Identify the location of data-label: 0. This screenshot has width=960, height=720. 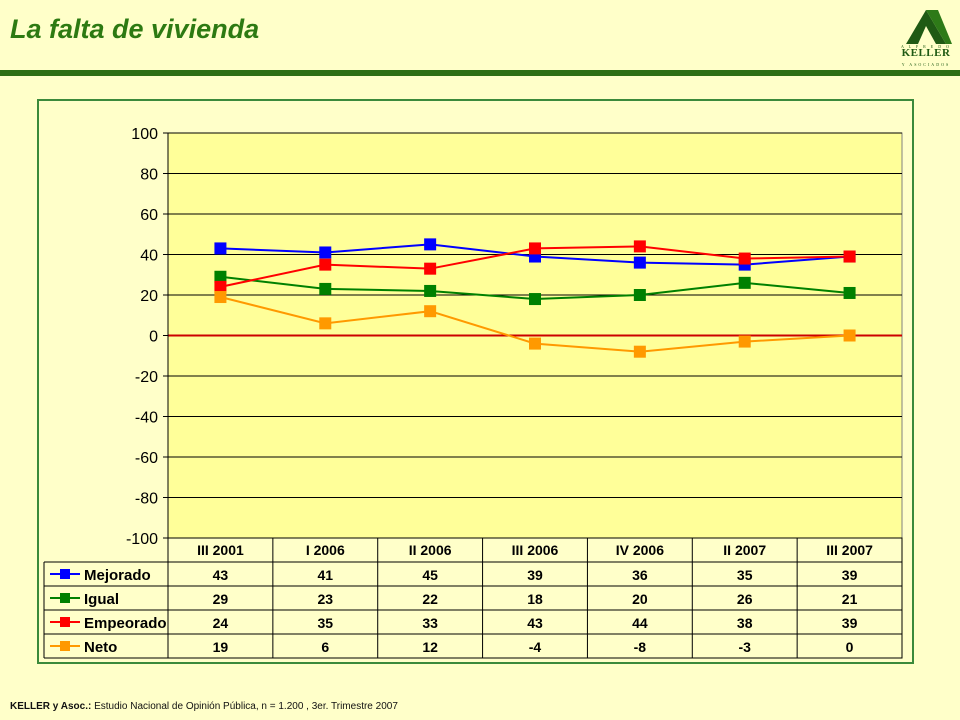
(850, 647).